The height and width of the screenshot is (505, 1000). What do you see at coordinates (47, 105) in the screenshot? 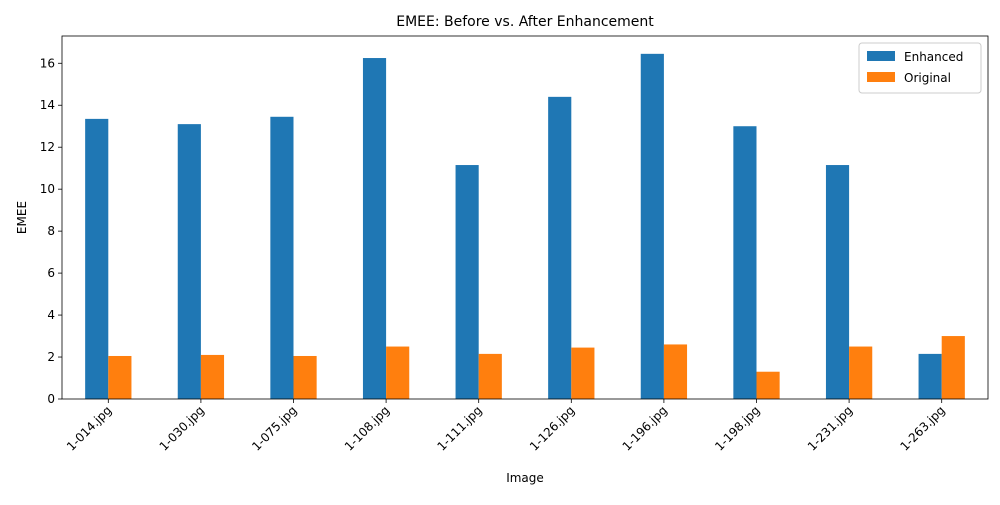
I see `y-tick-label: 14` at bounding box center [47, 105].